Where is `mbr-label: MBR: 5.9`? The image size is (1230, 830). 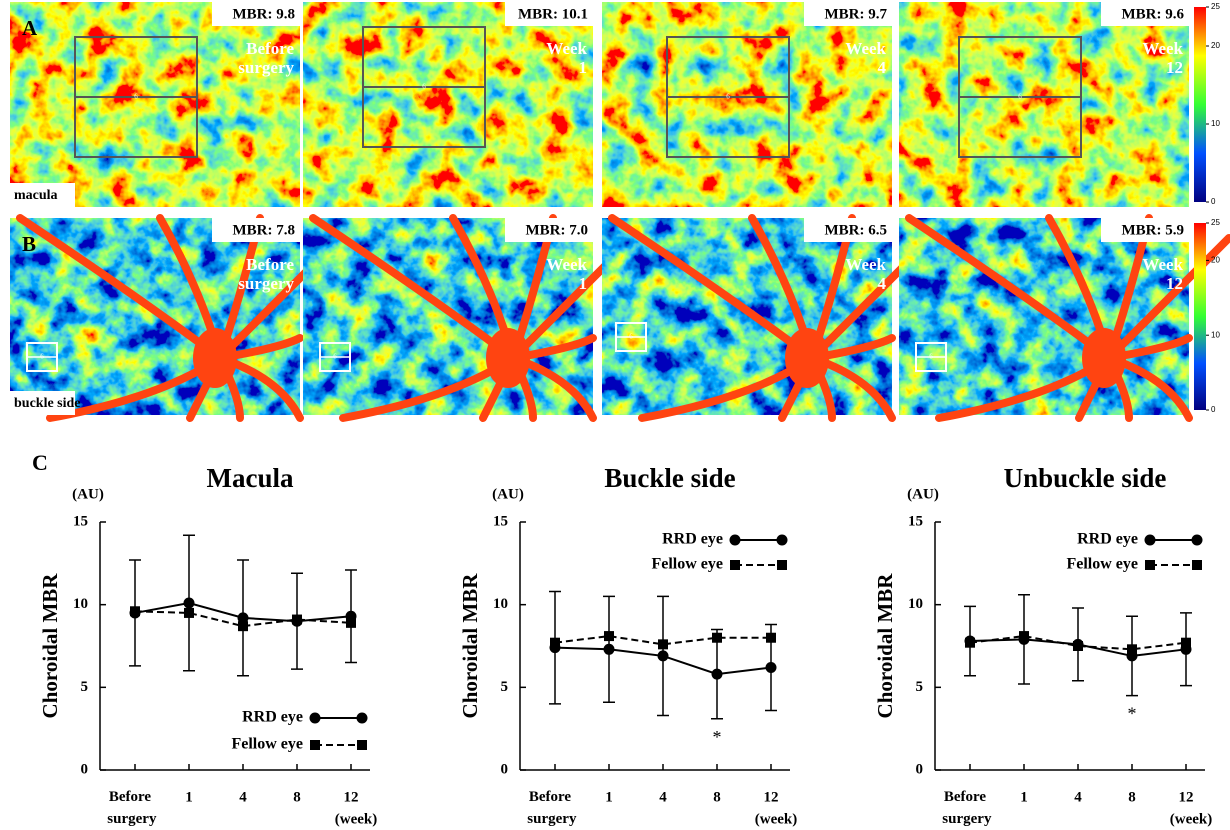 mbr-label: MBR: 5.9 is located at coordinates (1153, 230).